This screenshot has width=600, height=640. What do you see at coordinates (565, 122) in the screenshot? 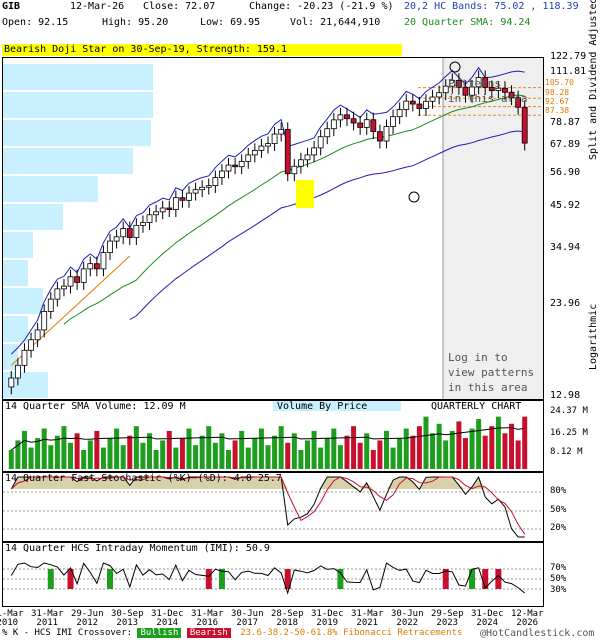
I see `price-tick: 78.87` at bounding box center [565, 122].